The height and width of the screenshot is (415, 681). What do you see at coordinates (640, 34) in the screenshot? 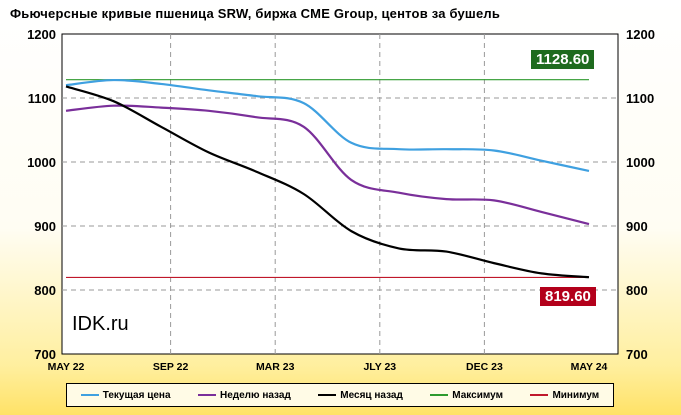
I see `y-tick-label-right: 1200` at bounding box center [640, 34].